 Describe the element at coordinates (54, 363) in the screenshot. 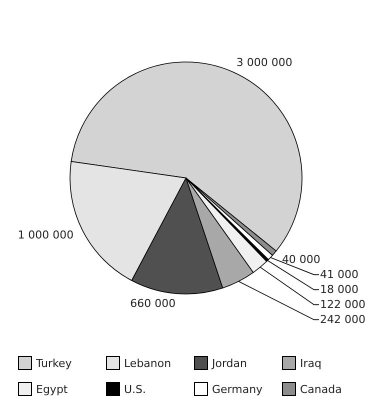

I see `legend-label: Turkey` at that location.